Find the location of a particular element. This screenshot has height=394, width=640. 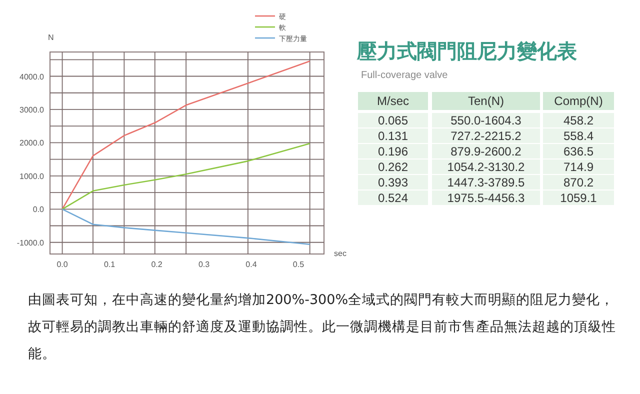

text: Full-coverage valve is located at coordinates (404, 75).